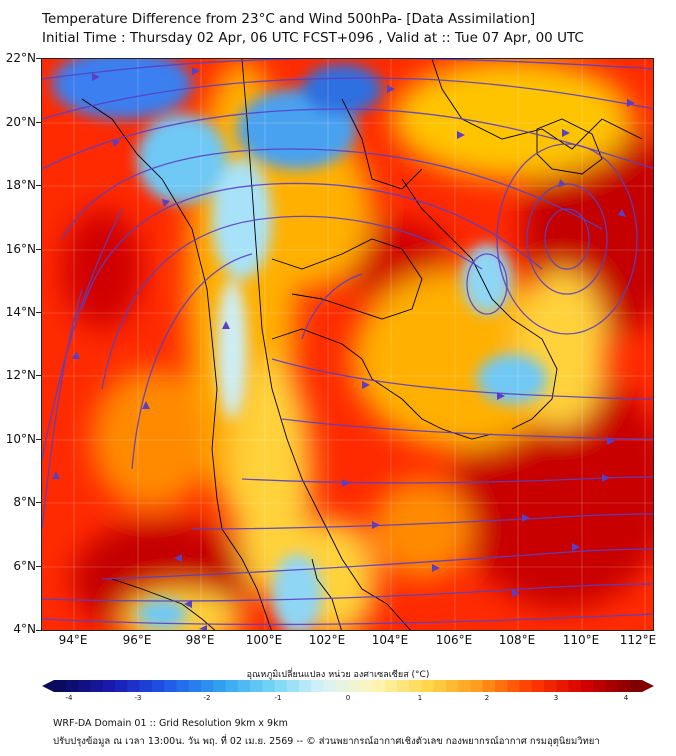  Describe the element at coordinates (48, 686) in the screenshot. I see `colorbar-min-arrow` at that location.